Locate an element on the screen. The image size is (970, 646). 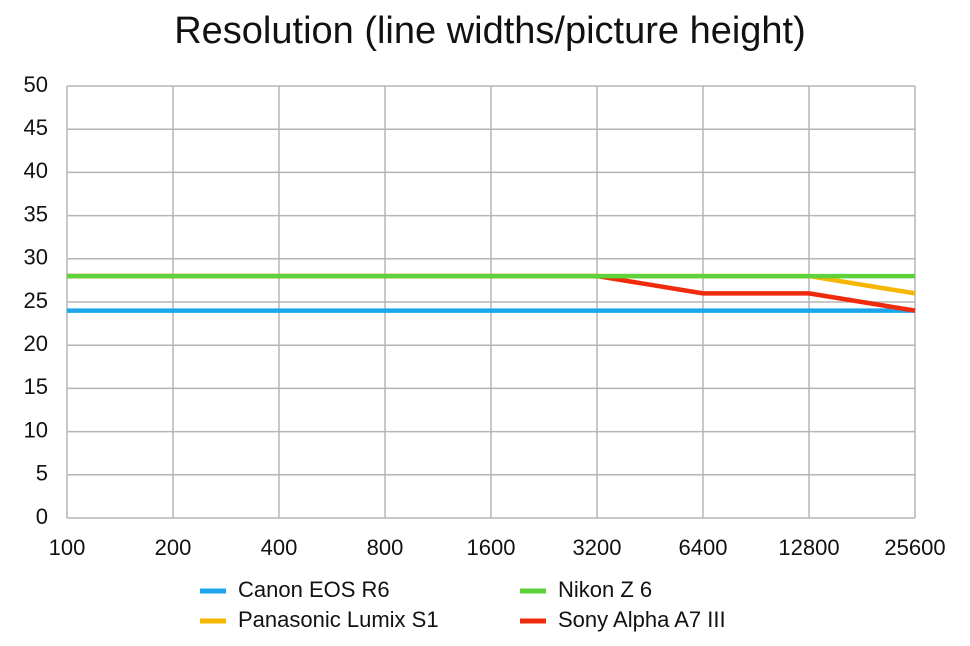
x-tick-label: 100 is located at coordinates (67, 547).